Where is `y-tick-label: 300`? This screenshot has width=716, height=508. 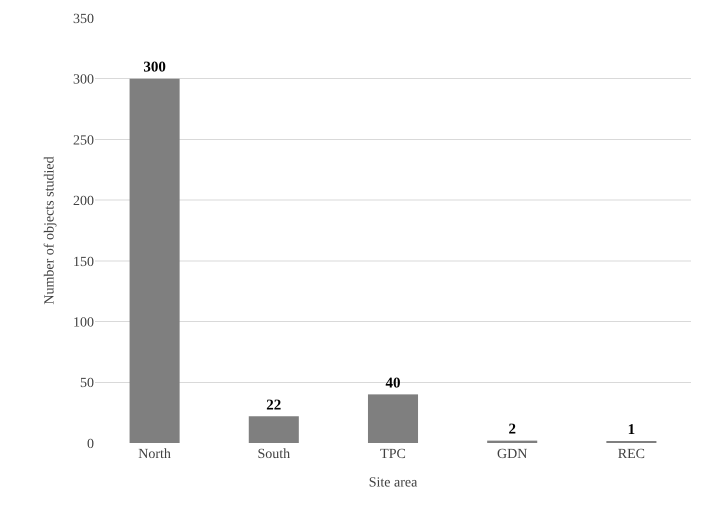 y-tick-label: 300 is located at coordinates (83, 80).